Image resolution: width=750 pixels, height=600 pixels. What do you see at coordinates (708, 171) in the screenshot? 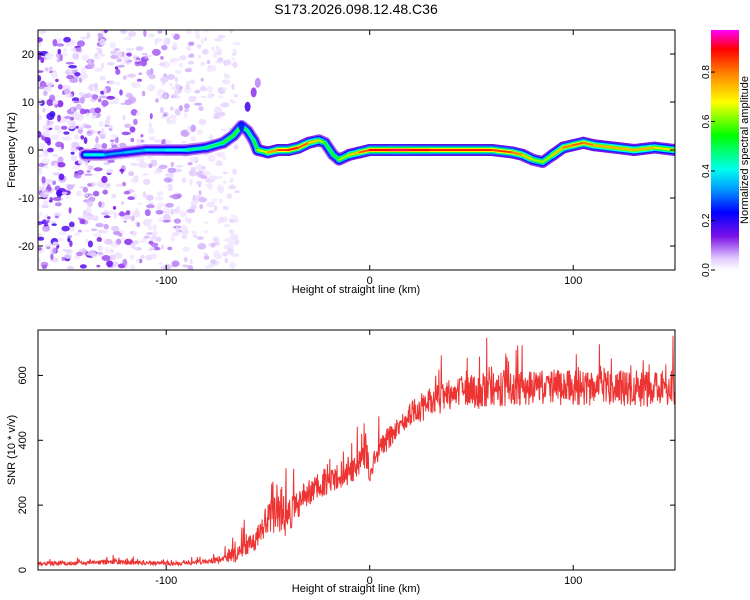
I see `colorbar-axes: 0.0 0.2 0.4 0.6 0.8` at bounding box center [708, 171].